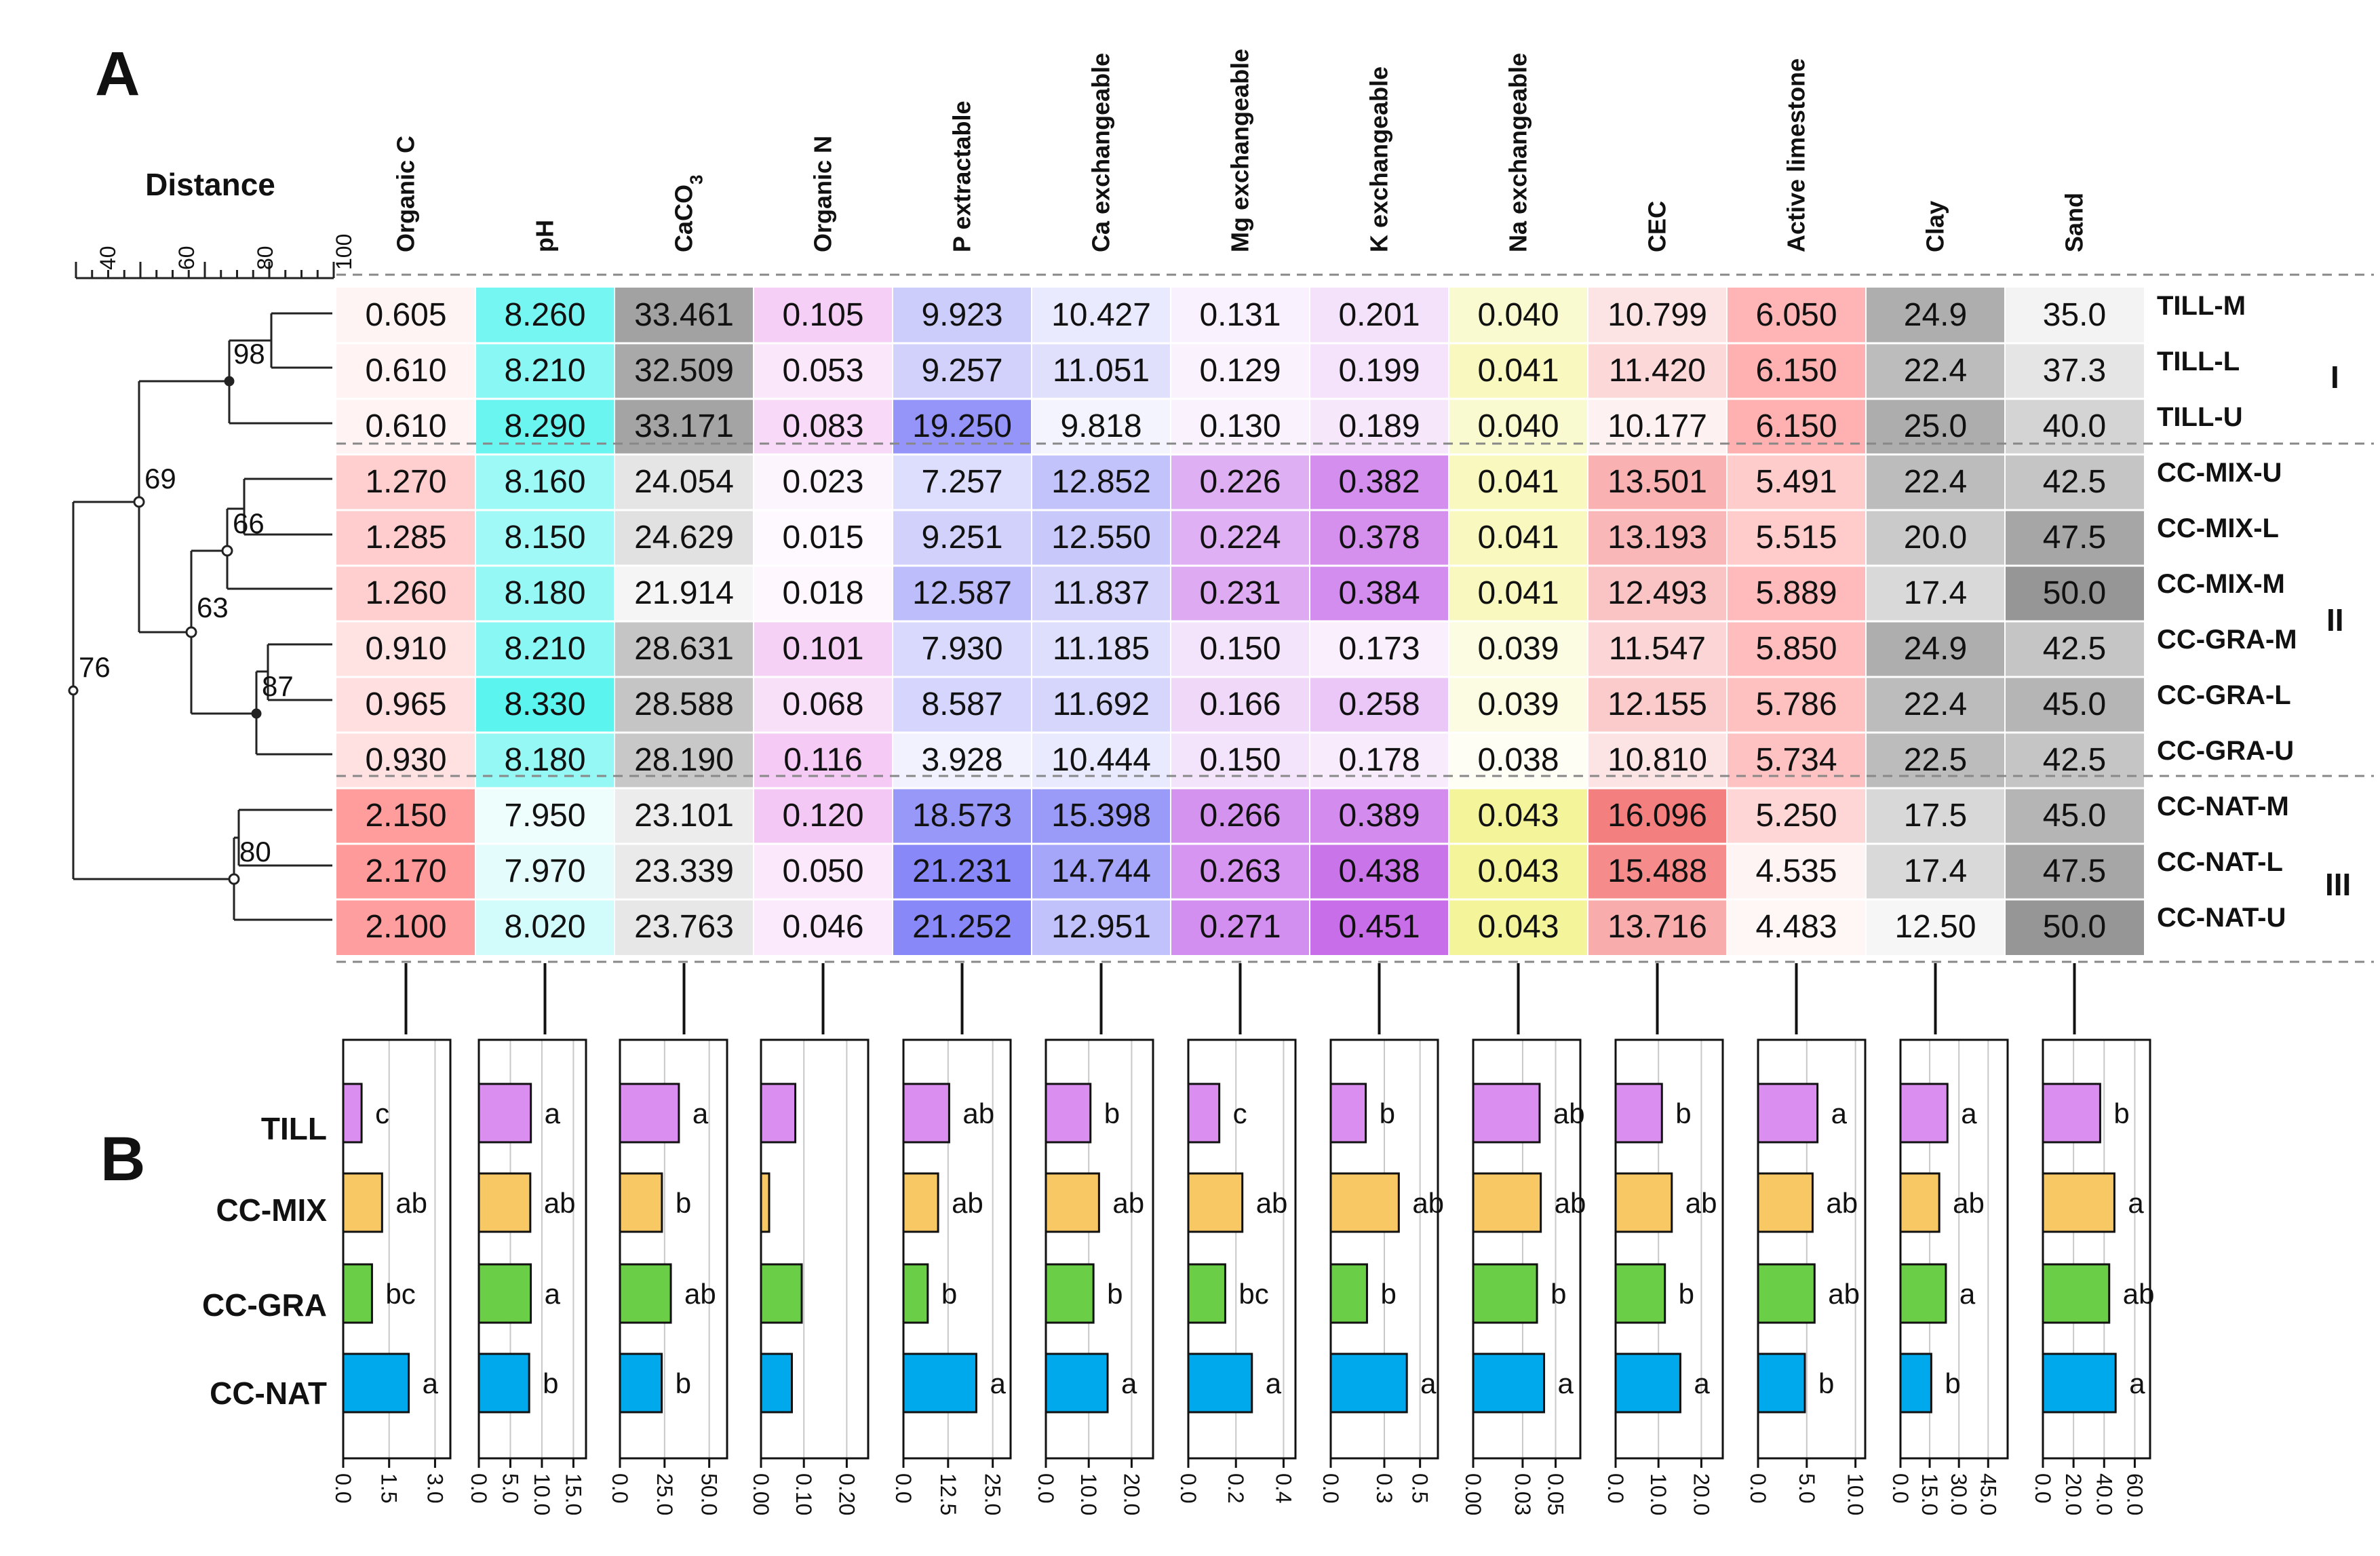  I want to click on heatmap-value: 28.190, so click(684, 760).